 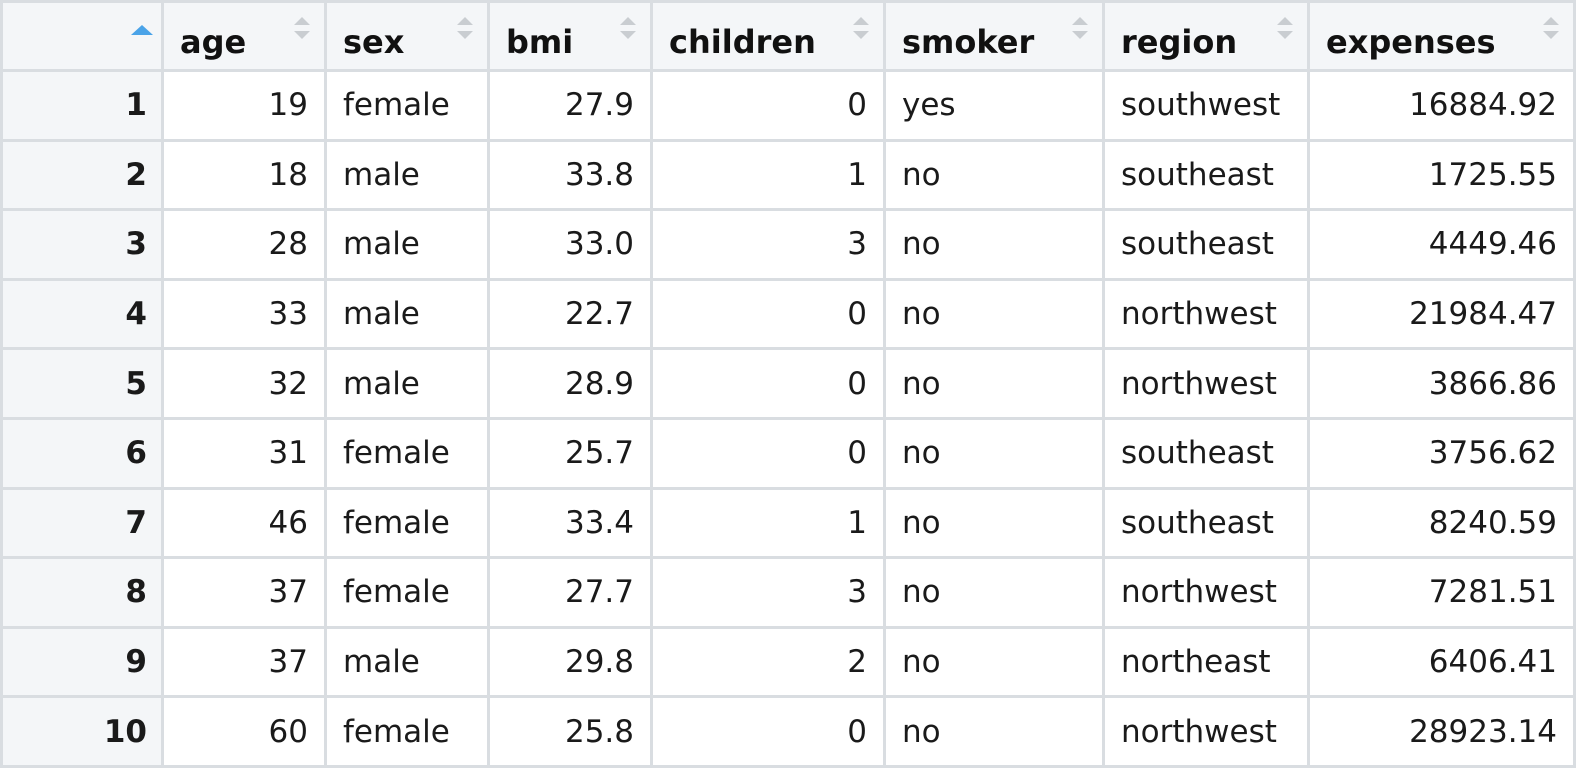 What do you see at coordinates (742, 42) in the screenshot?
I see `column-header-label: children` at bounding box center [742, 42].